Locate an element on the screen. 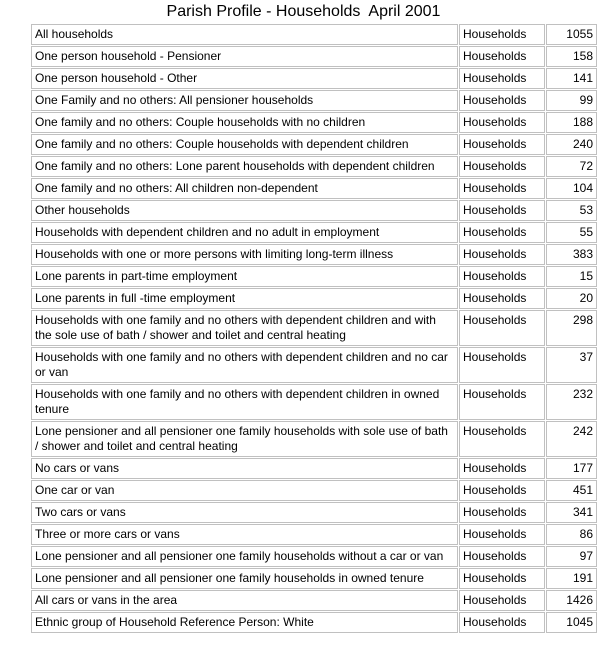 The width and height of the screenshot is (607, 671). row-label-cell: Three or more cars or vans is located at coordinates (244, 534).